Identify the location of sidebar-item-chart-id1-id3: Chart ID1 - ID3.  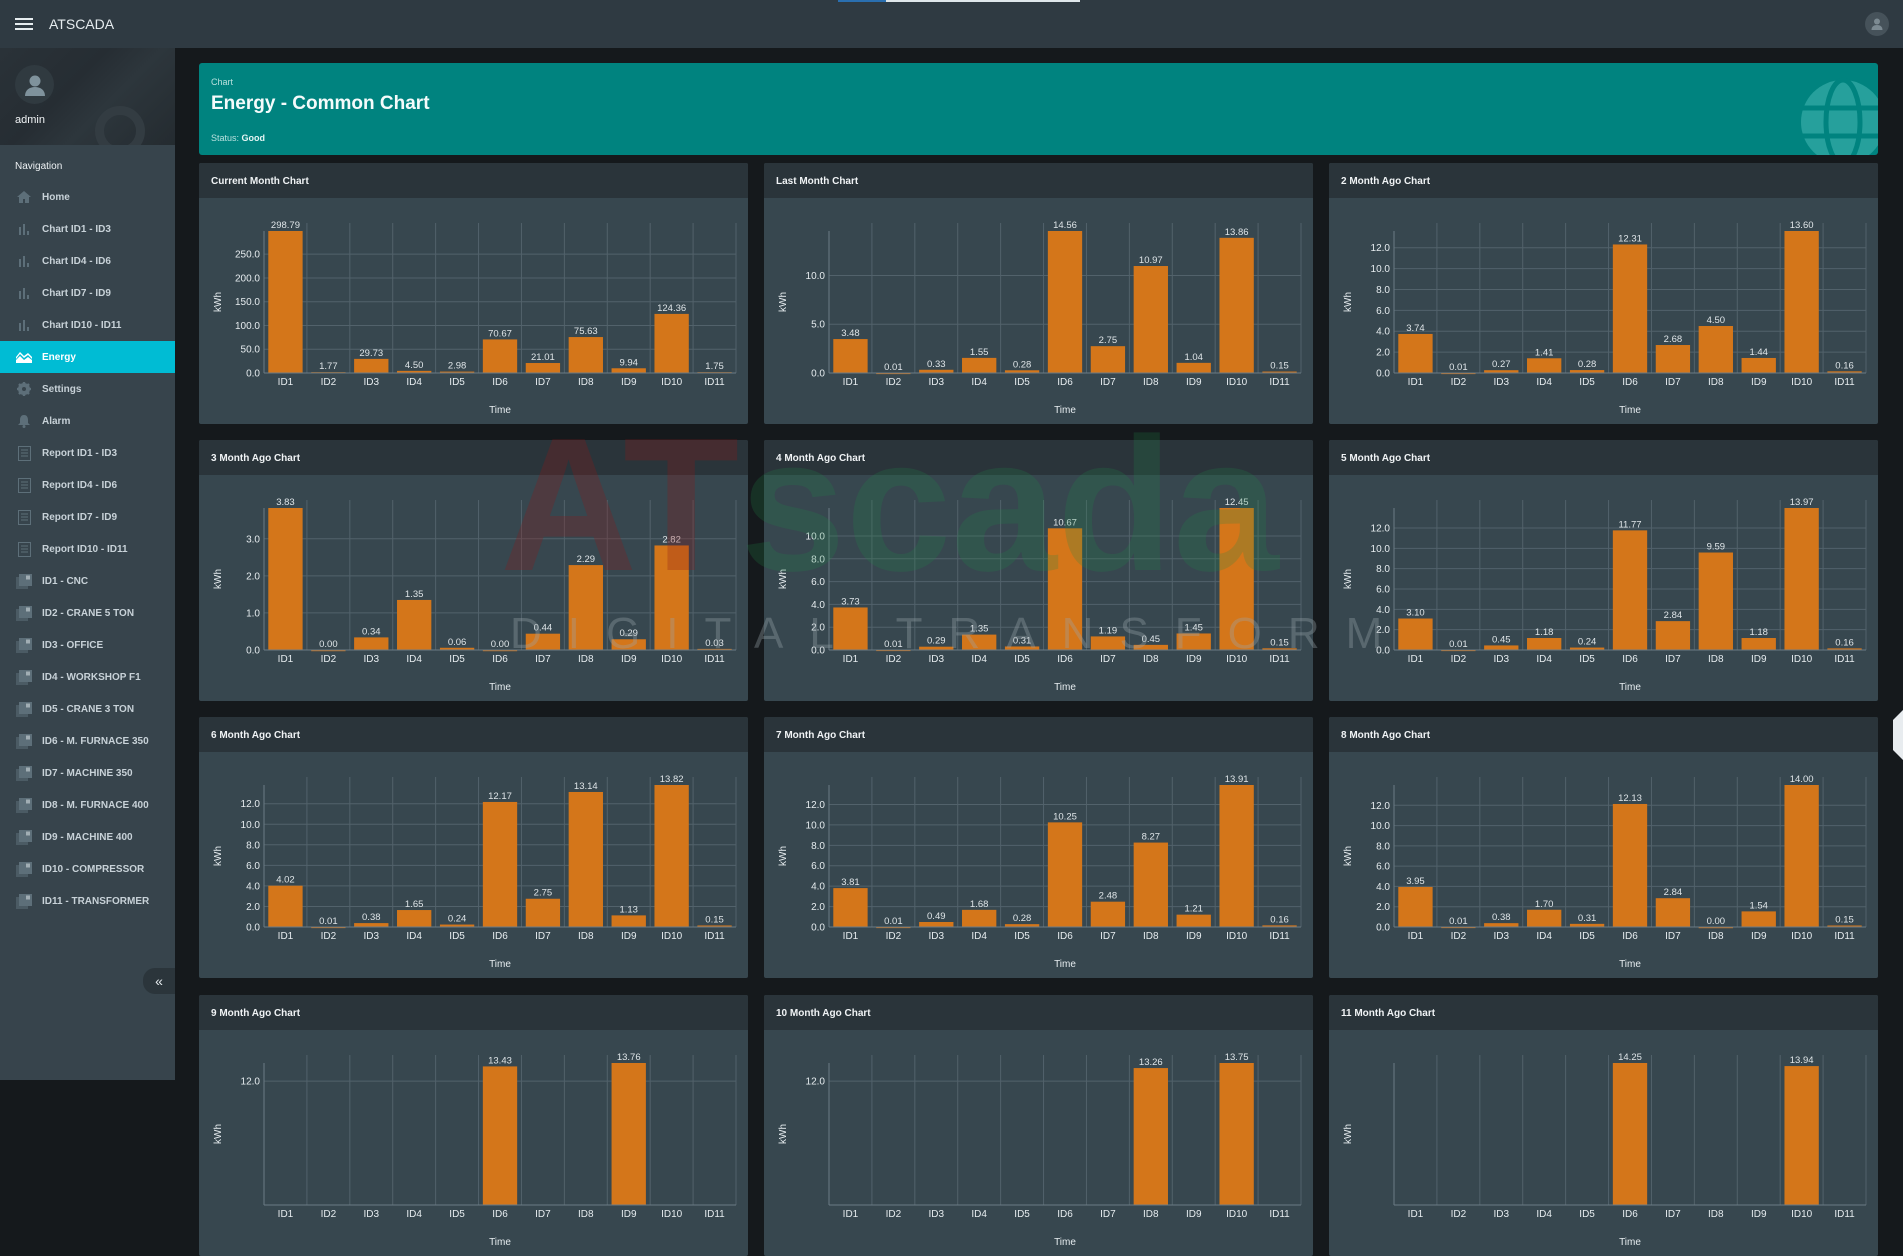
(87, 229).